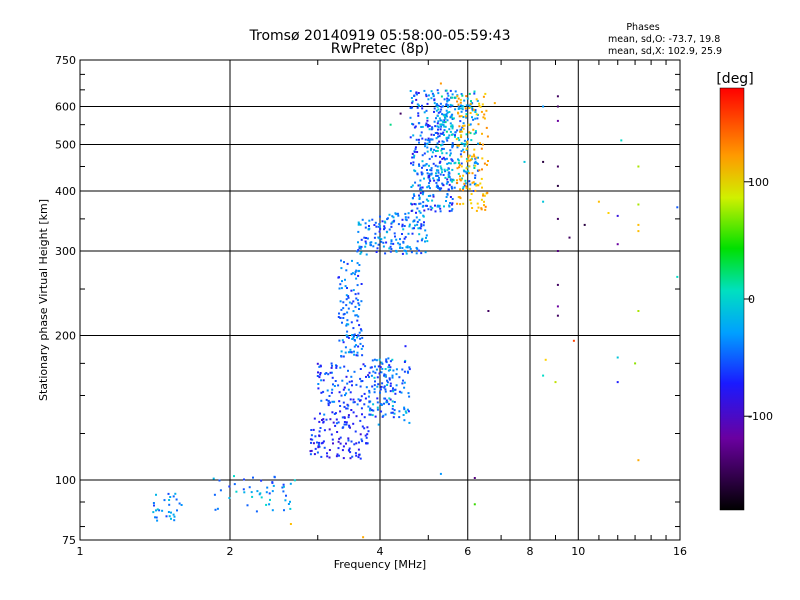  What do you see at coordinates (578, 551) in the screenshot?
I see `x-tick-label: 10` at bounding box center [578, 551].